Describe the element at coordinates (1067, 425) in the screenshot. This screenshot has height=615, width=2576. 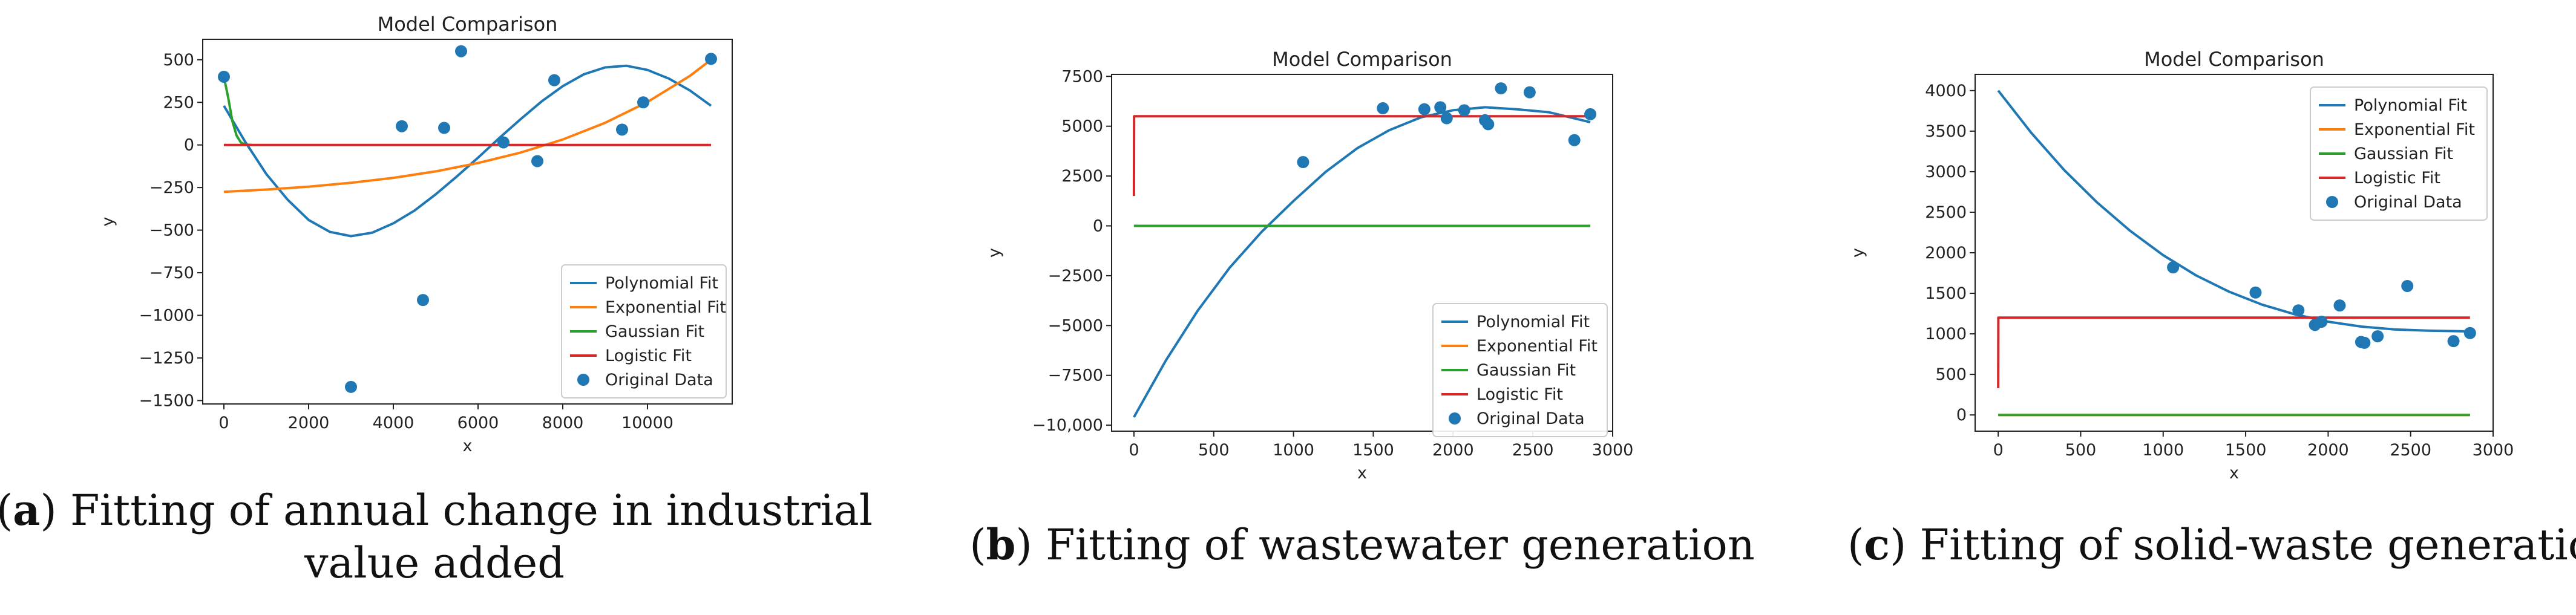
I see `y-tick-label: −10,000` at that location.